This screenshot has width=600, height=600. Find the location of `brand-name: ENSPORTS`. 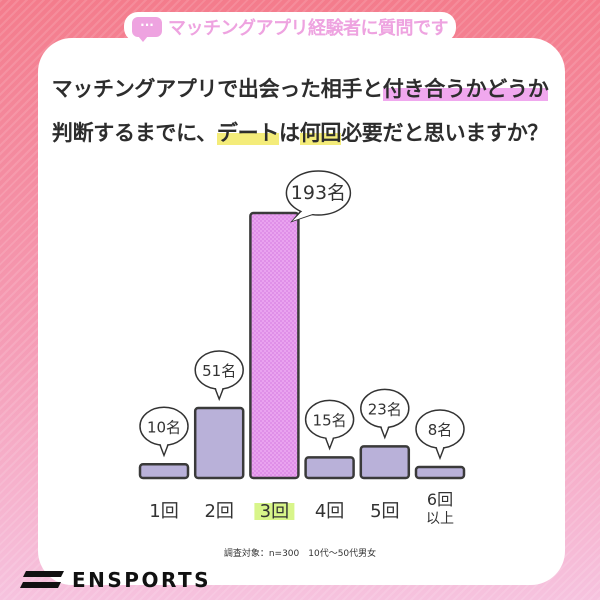

brand-name: ENSPORTS is located at coordinates (142, 580).